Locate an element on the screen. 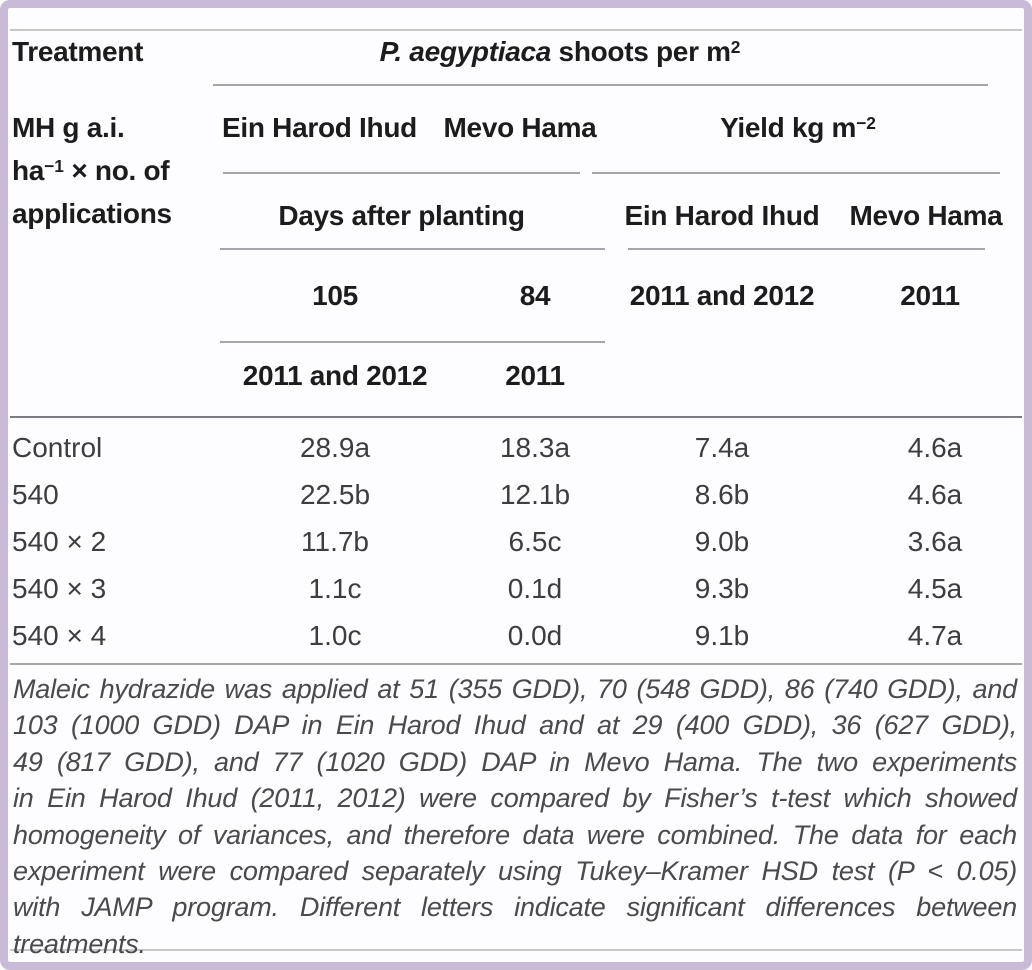 Image resolution: width=1032 pixels, height=970 pixels. dap-mh-label: 84 is located at coordinates (535, 295).